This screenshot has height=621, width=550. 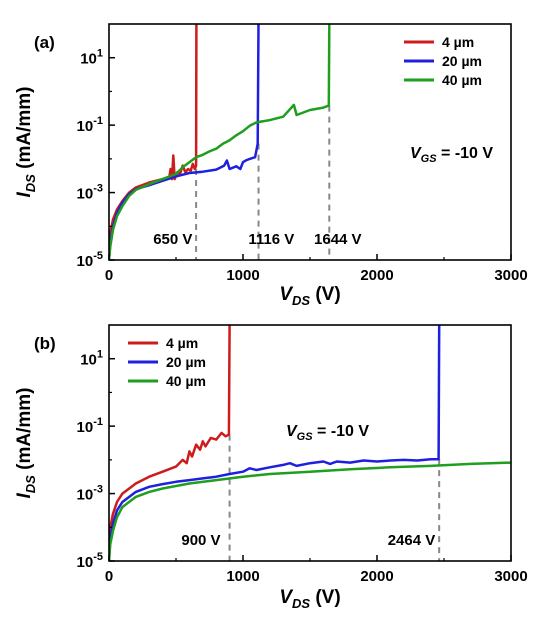 I want to click on breakdown-marker-label: 1116 V, so click(x=271, y=239).